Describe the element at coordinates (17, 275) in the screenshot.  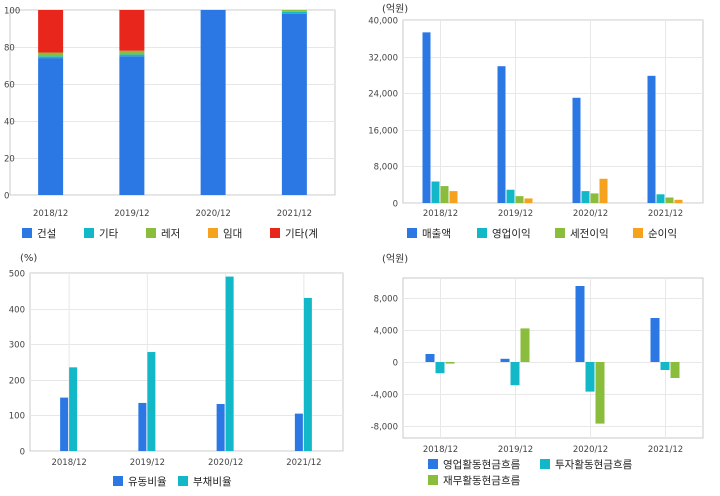
I see `y-tick-label: 500` at that location.